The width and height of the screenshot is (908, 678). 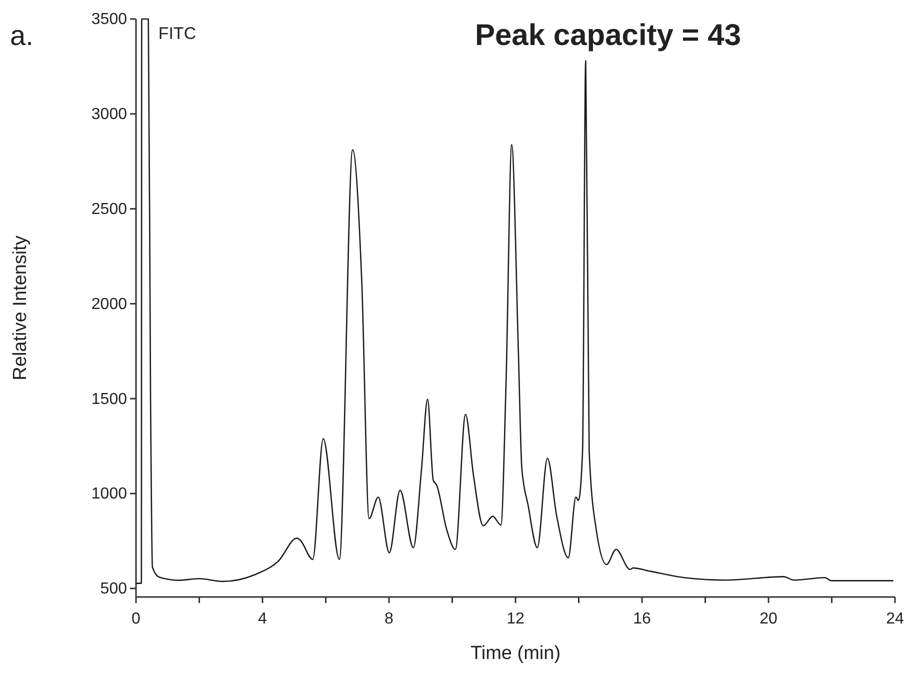 What do you see at coordinates (769, 619) in the screenshot?
I see `x-tick-label: 20` at bounding box center [769, 619].